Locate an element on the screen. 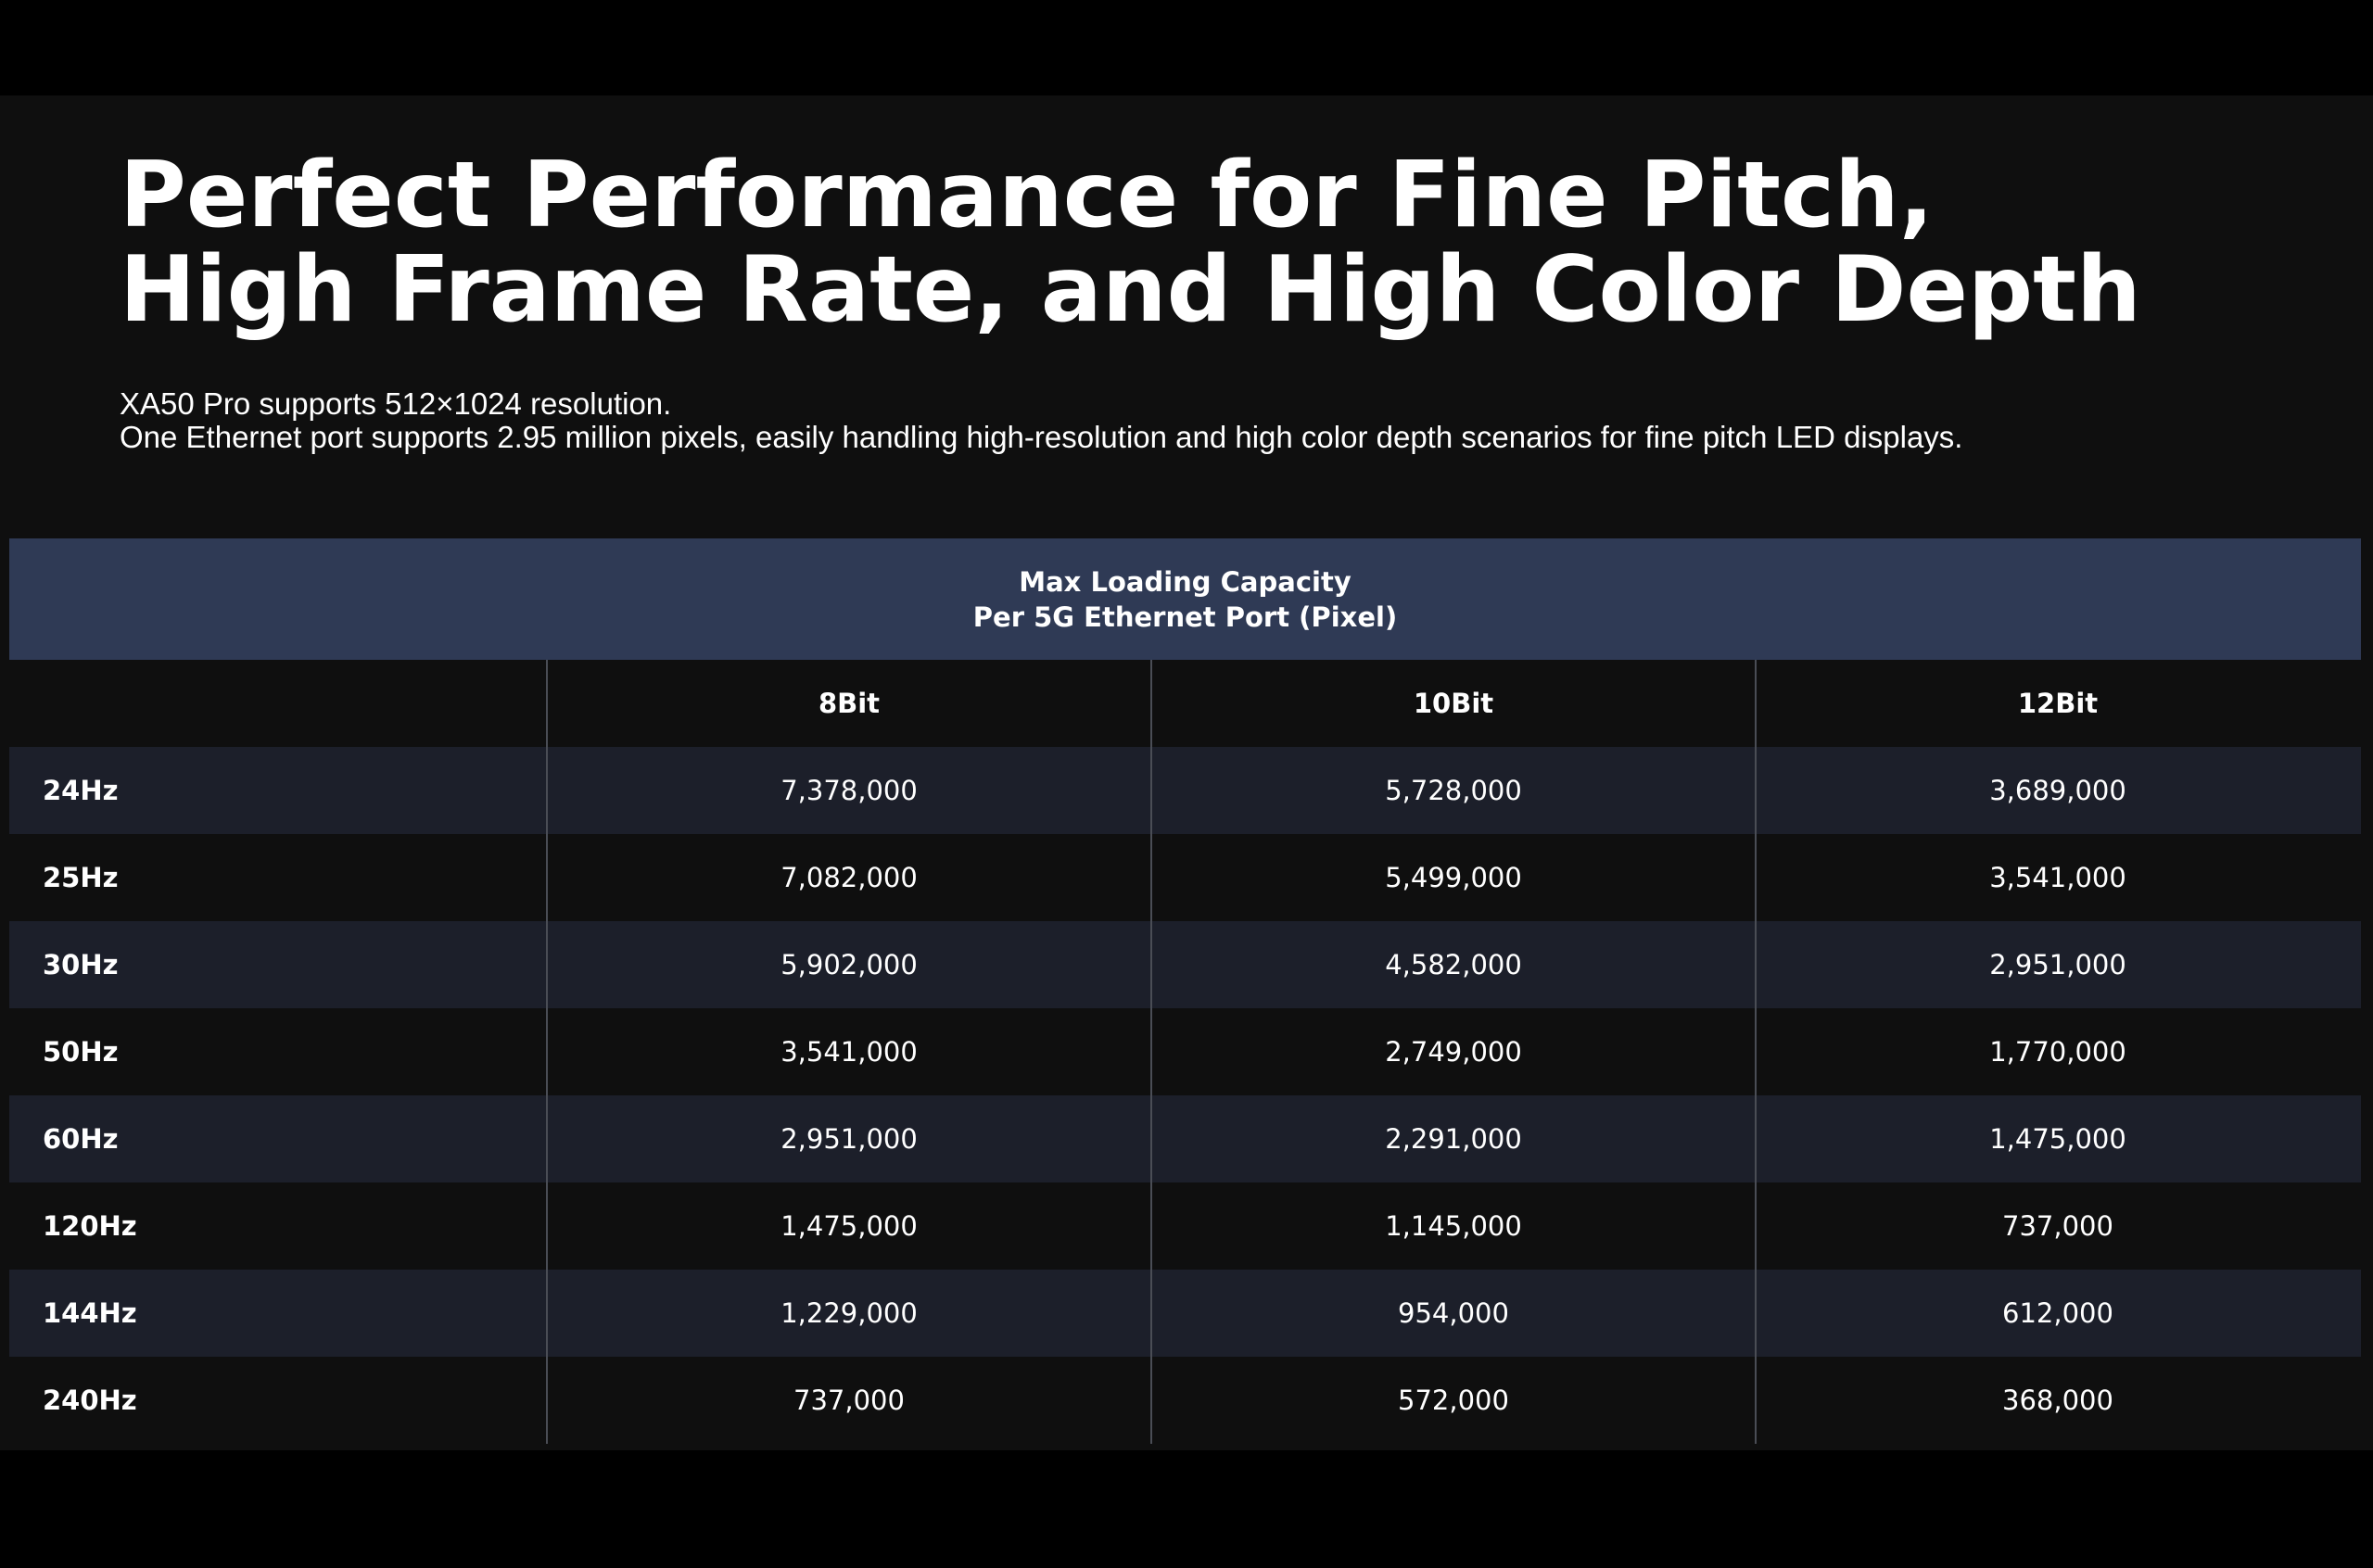  table-cell: 2,749,000 is located at coordinates (1453, 1051).